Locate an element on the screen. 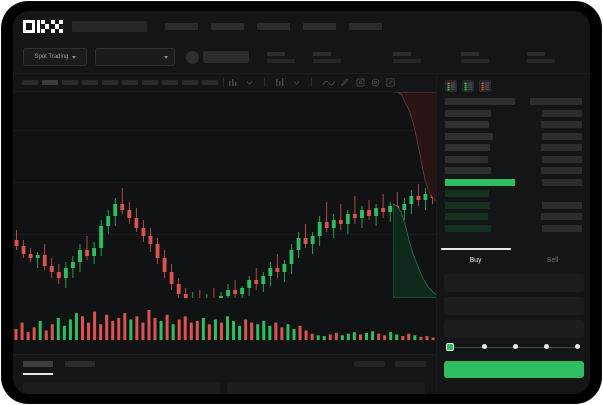 The image size is (603, 405). depth-series is located at coordinates (417, 195).